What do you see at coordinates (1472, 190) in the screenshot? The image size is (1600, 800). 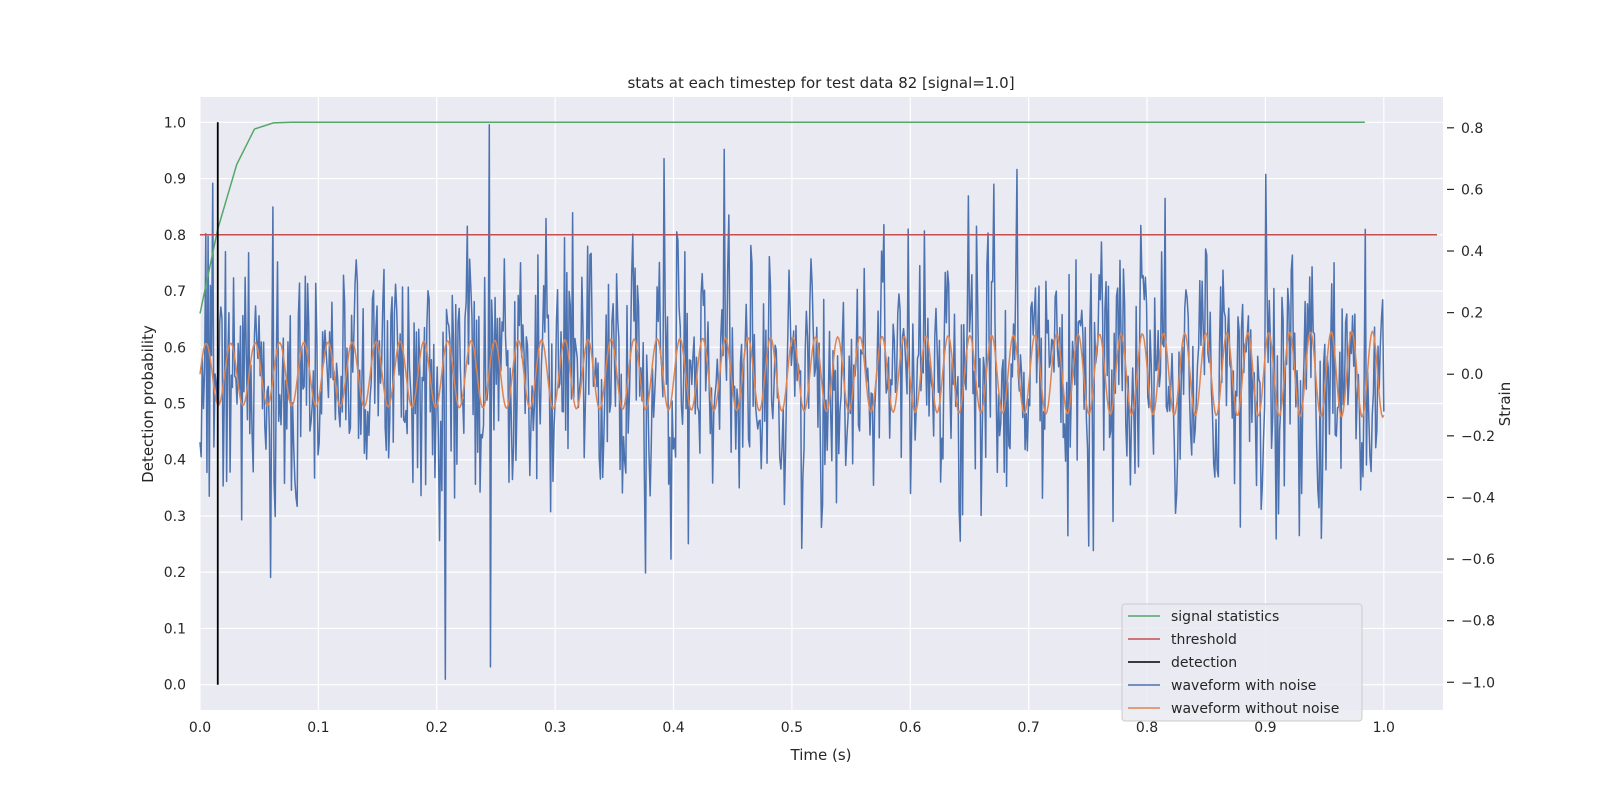 I see `y-right-tick-label: 0.6` at bounding box center [1472, 190].